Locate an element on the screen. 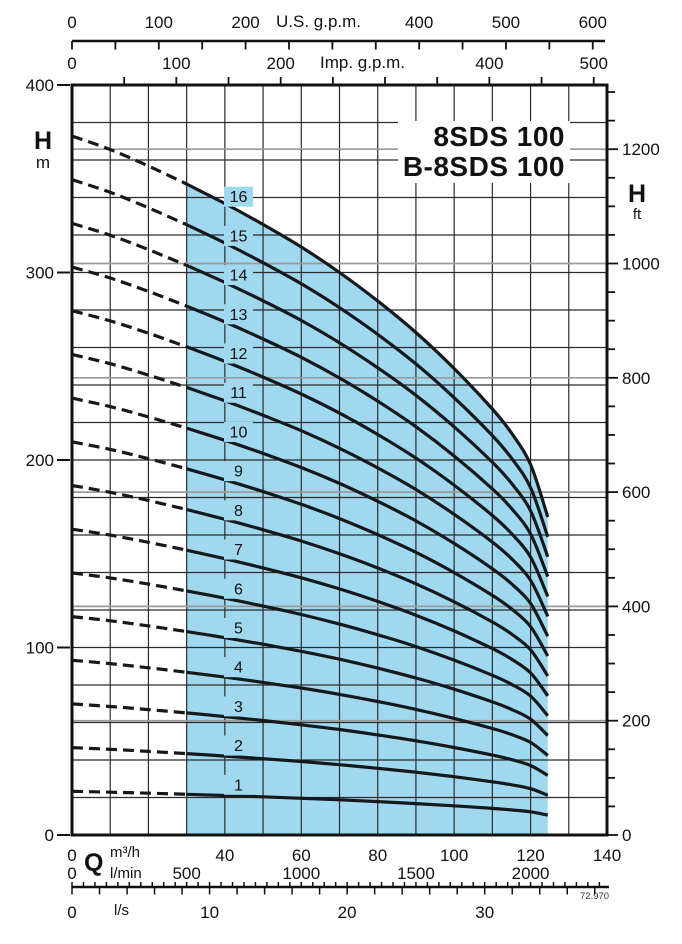 This screenshot has height=944, width=682. m-axis-tick-label: 200 is located at coordinates (40, 460).